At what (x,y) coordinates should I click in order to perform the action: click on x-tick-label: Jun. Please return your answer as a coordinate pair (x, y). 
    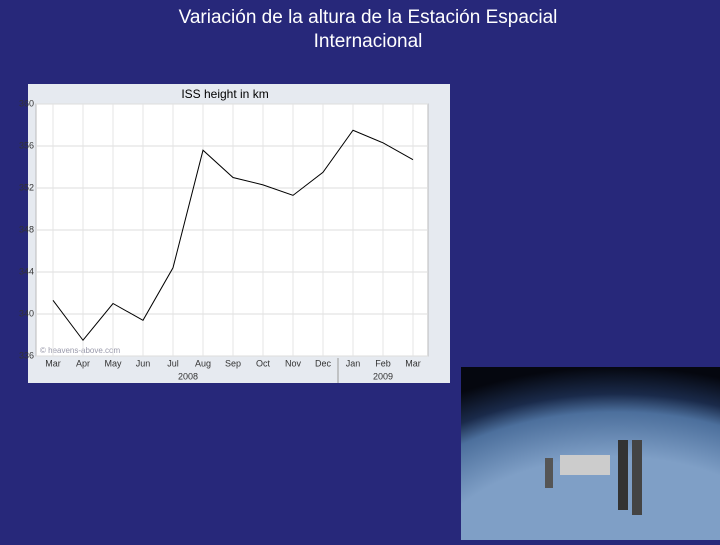
    Looking at the image, I should click on (143, 363).